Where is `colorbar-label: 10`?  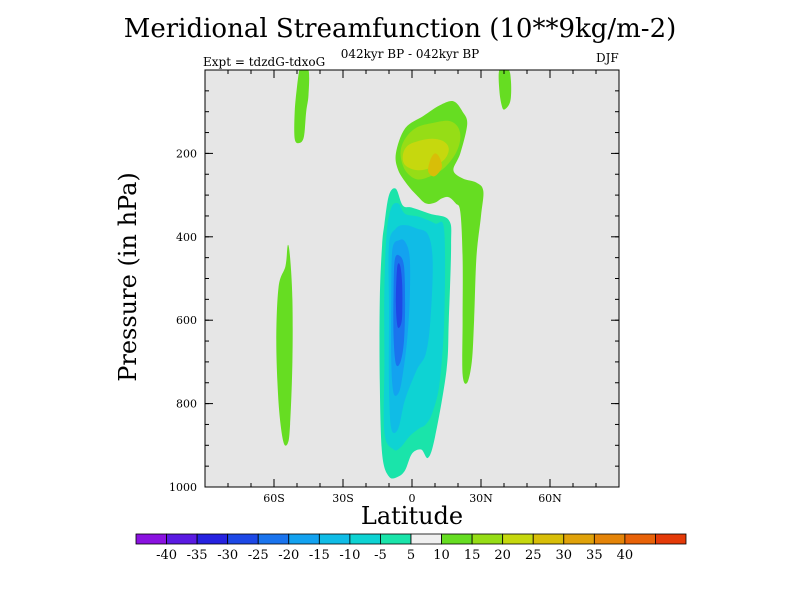
colorbar-label: 10 is located at coordinates (441, 555).